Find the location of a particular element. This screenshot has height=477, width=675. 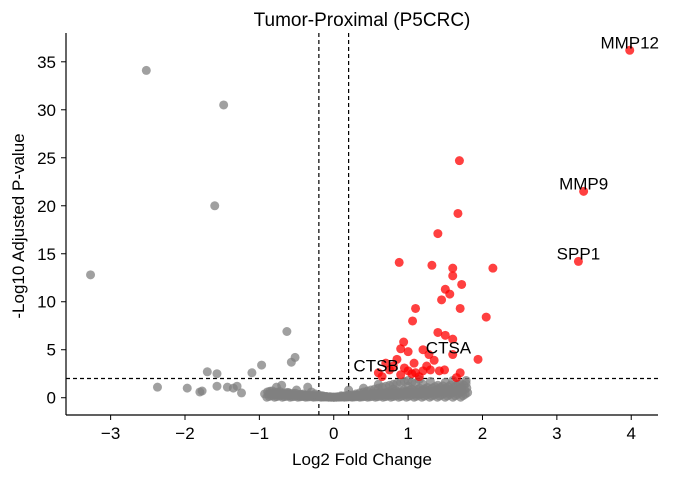

x-tick-label: 3 is located at coordinates (556, 433).